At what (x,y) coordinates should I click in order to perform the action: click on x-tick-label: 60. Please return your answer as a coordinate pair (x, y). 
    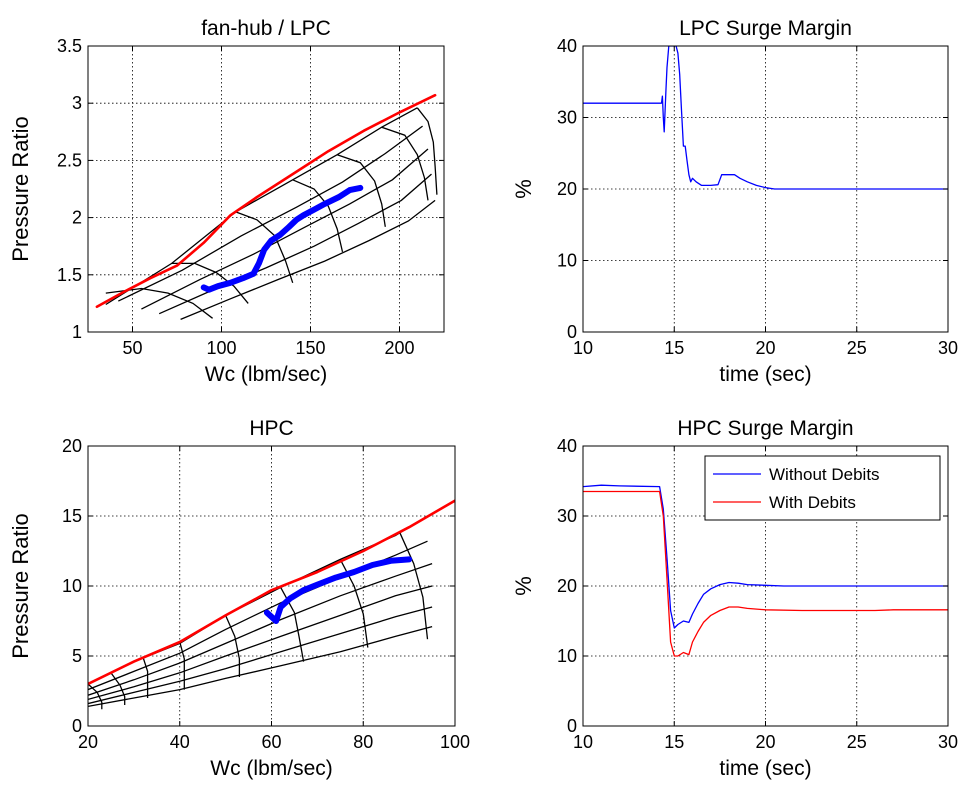
    Looking at the image, I should click on (271, 742).